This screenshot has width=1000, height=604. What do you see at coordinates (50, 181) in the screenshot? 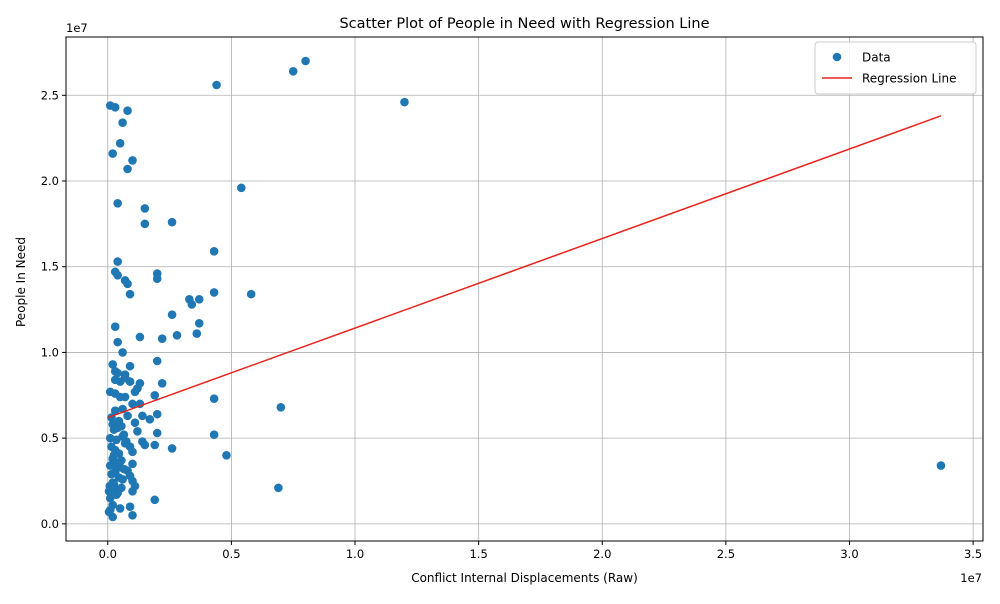
I see `y-tick-label: 2.0` at bounding box center [50, 181].